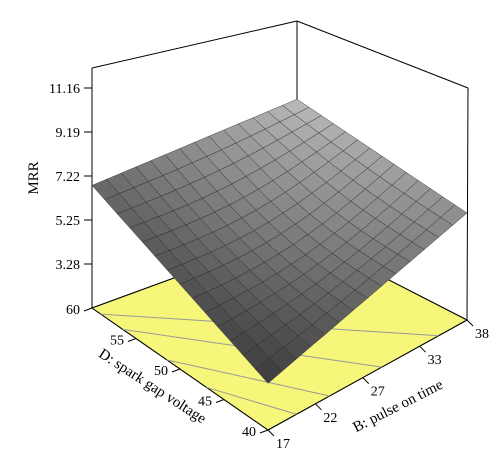 This screenshot has width=500, height=472. Describe the element at coordinates (454, 215) in the screenshot. I see `surface-cell` at that location.